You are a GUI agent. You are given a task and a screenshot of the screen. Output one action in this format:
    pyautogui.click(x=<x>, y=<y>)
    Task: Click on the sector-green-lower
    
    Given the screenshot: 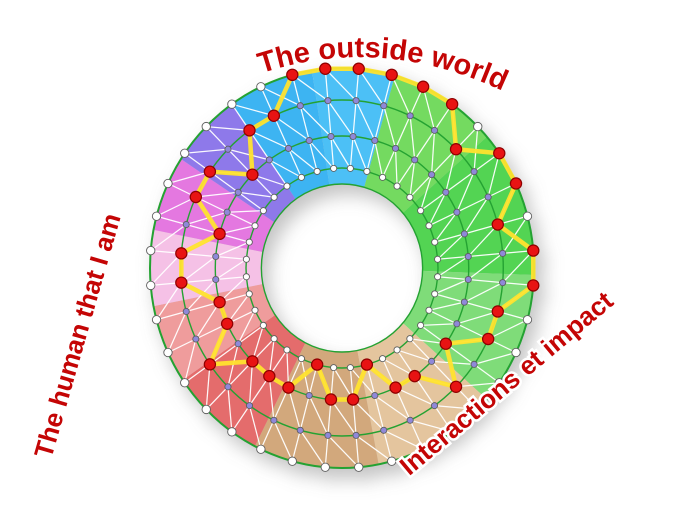 What is the action you would take?
    pyautogui.click(x=468, y=335)
    